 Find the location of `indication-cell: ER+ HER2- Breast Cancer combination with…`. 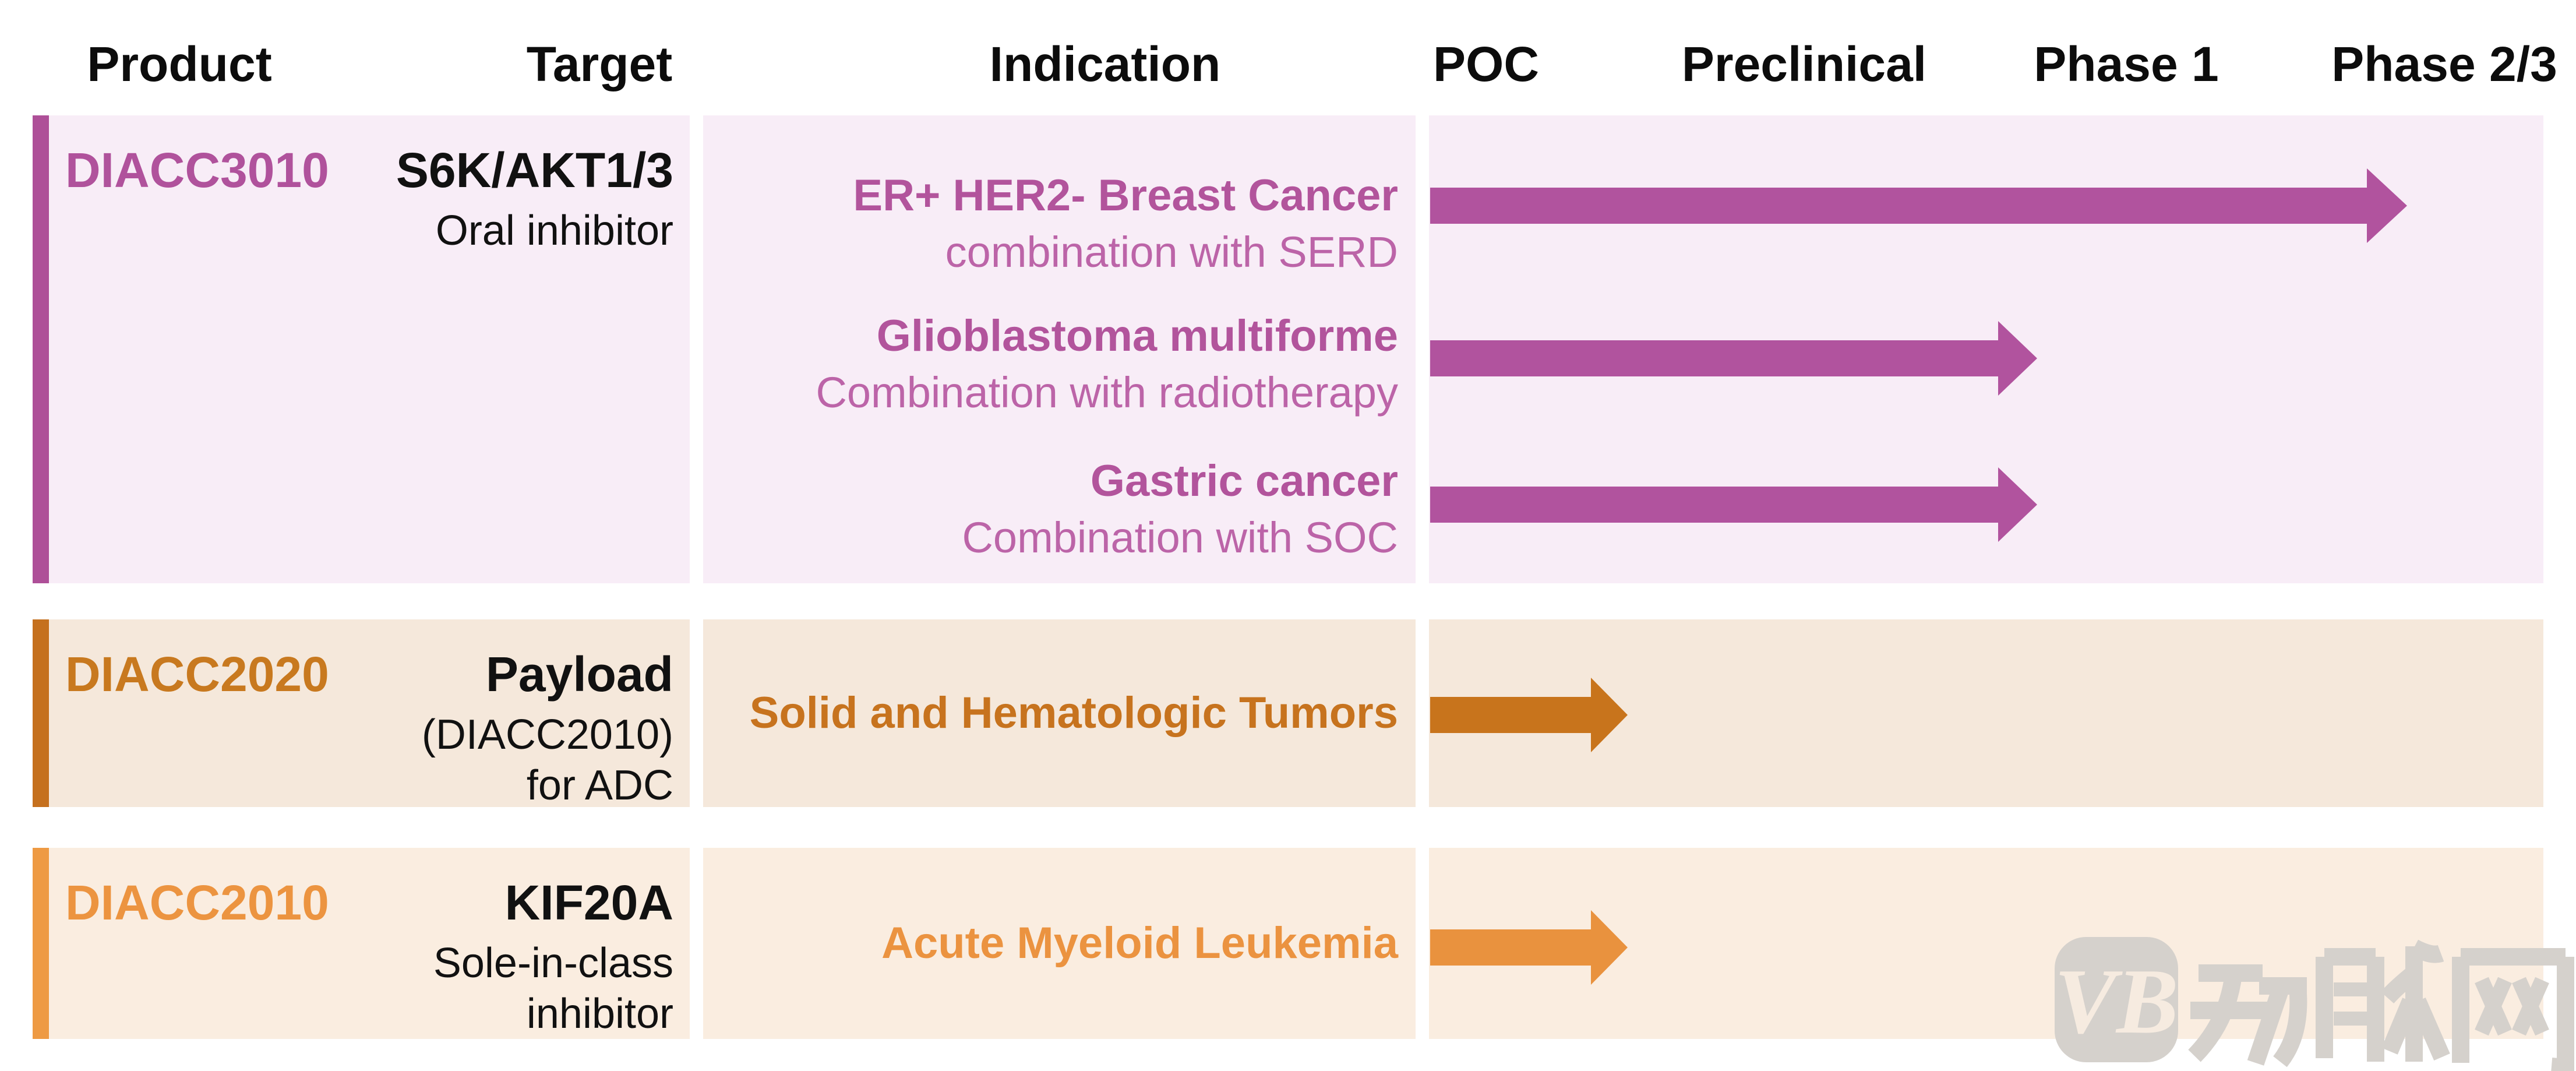

indication-cell: ER+ HER2- Breast Cancer combination with… is located at coordinates (1059, 349).